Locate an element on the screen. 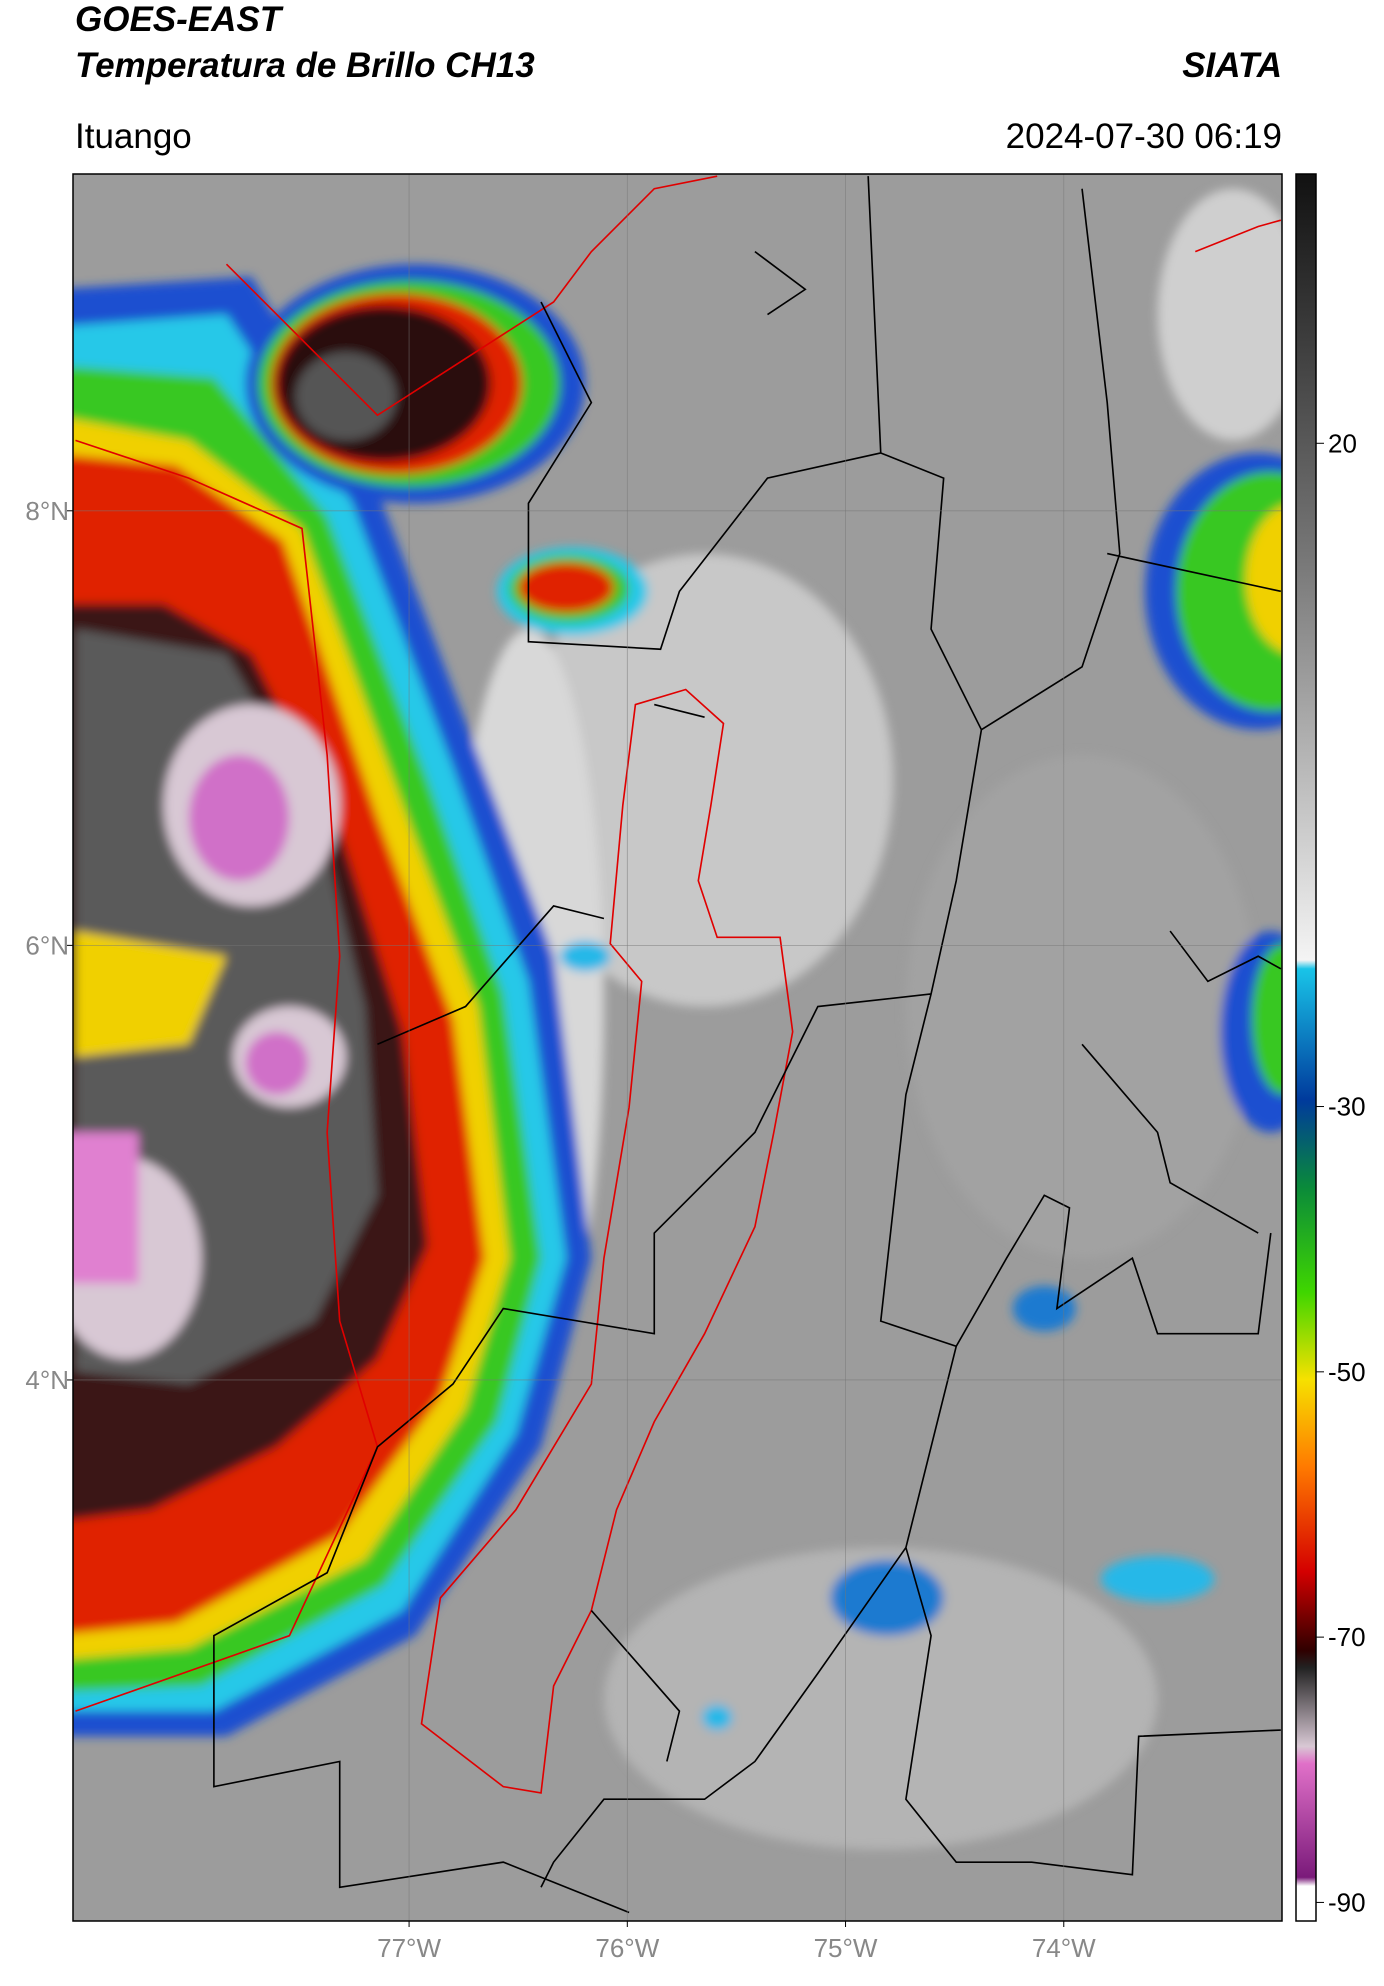 This screenshot has height=1986, width=1384. y-tick-label: 8°N is located at coordinates (47, 511).